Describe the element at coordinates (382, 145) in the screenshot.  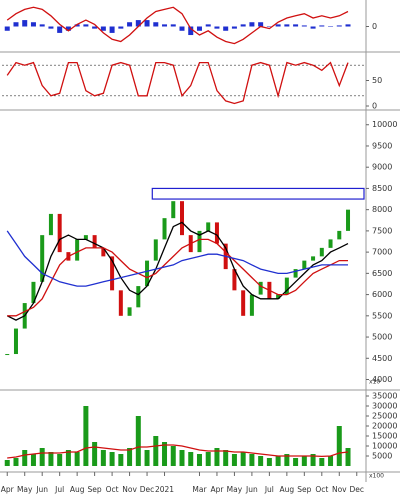
I see `y-tick-label: 9500` at that location.